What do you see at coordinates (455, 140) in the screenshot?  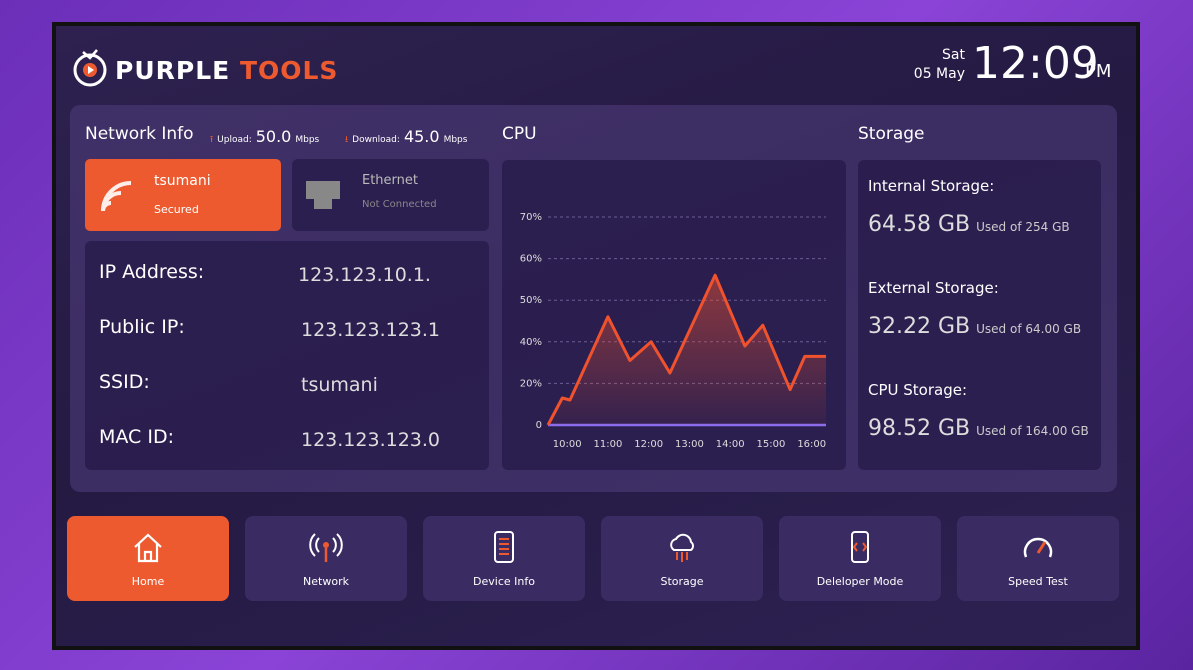 I see `download-unit: Mbps` at bounding box center [455, 140].